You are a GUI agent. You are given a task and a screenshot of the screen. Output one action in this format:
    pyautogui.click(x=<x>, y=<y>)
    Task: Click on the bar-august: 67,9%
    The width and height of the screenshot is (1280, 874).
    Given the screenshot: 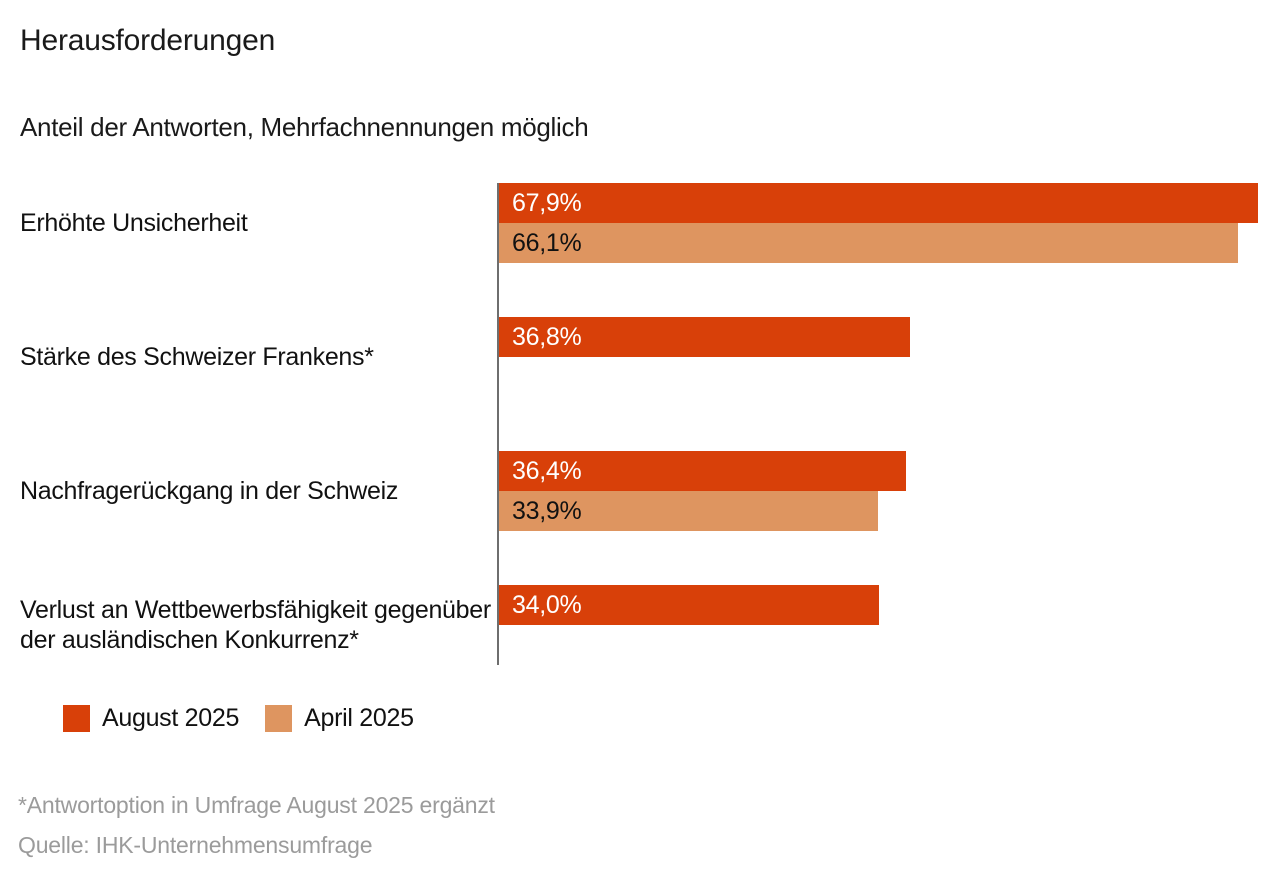 What is the action you would take?
    pyautogui.click(x=878, y=203)
    